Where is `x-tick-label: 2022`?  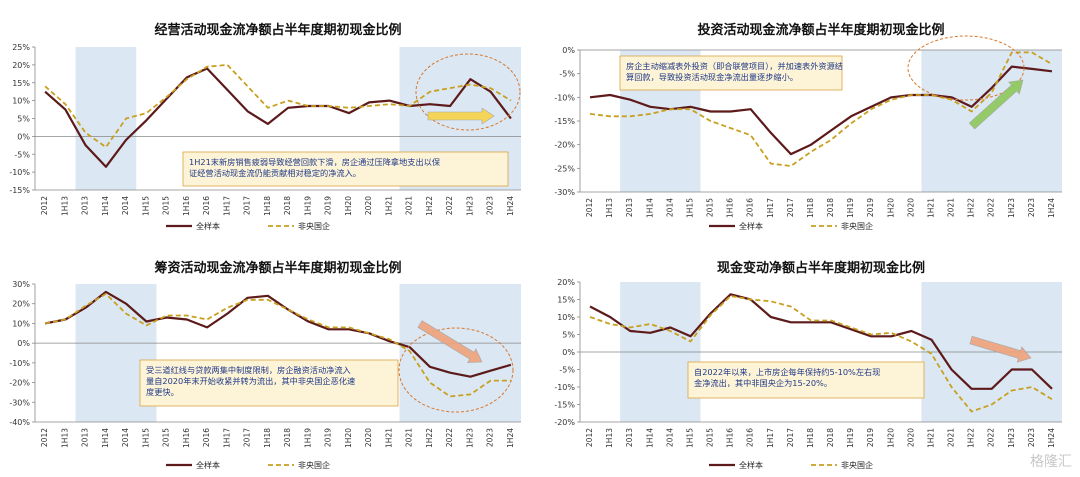 x-tick-label: 2022 is located at coordinates (449, 437).